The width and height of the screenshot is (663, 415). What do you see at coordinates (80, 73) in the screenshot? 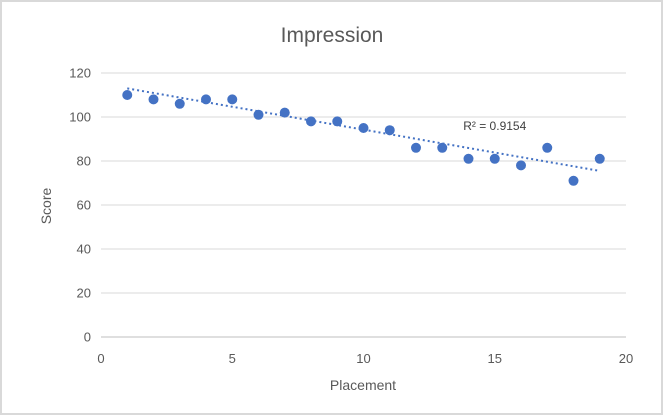
I see `y-tick-label: 120` at bounding box center [80, 73].